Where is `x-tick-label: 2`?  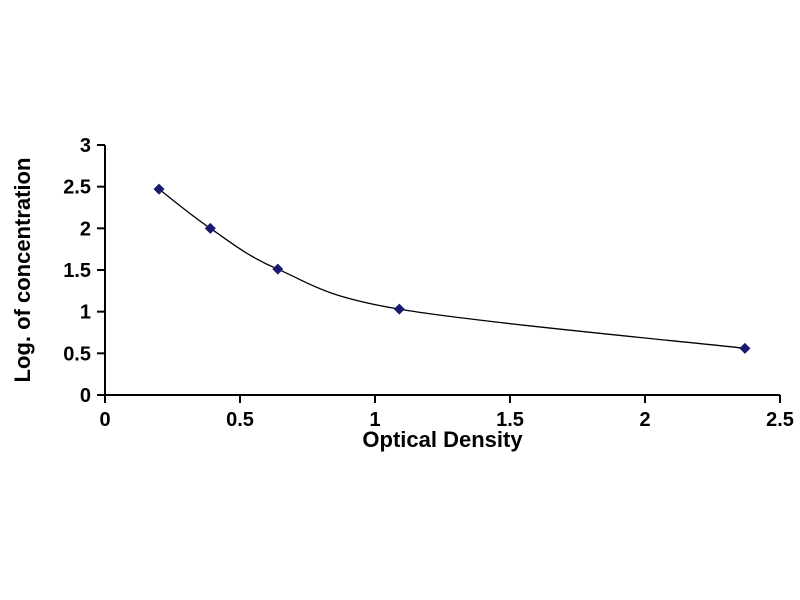
x-tick-label: 2 is located at coordinates (644, 420).